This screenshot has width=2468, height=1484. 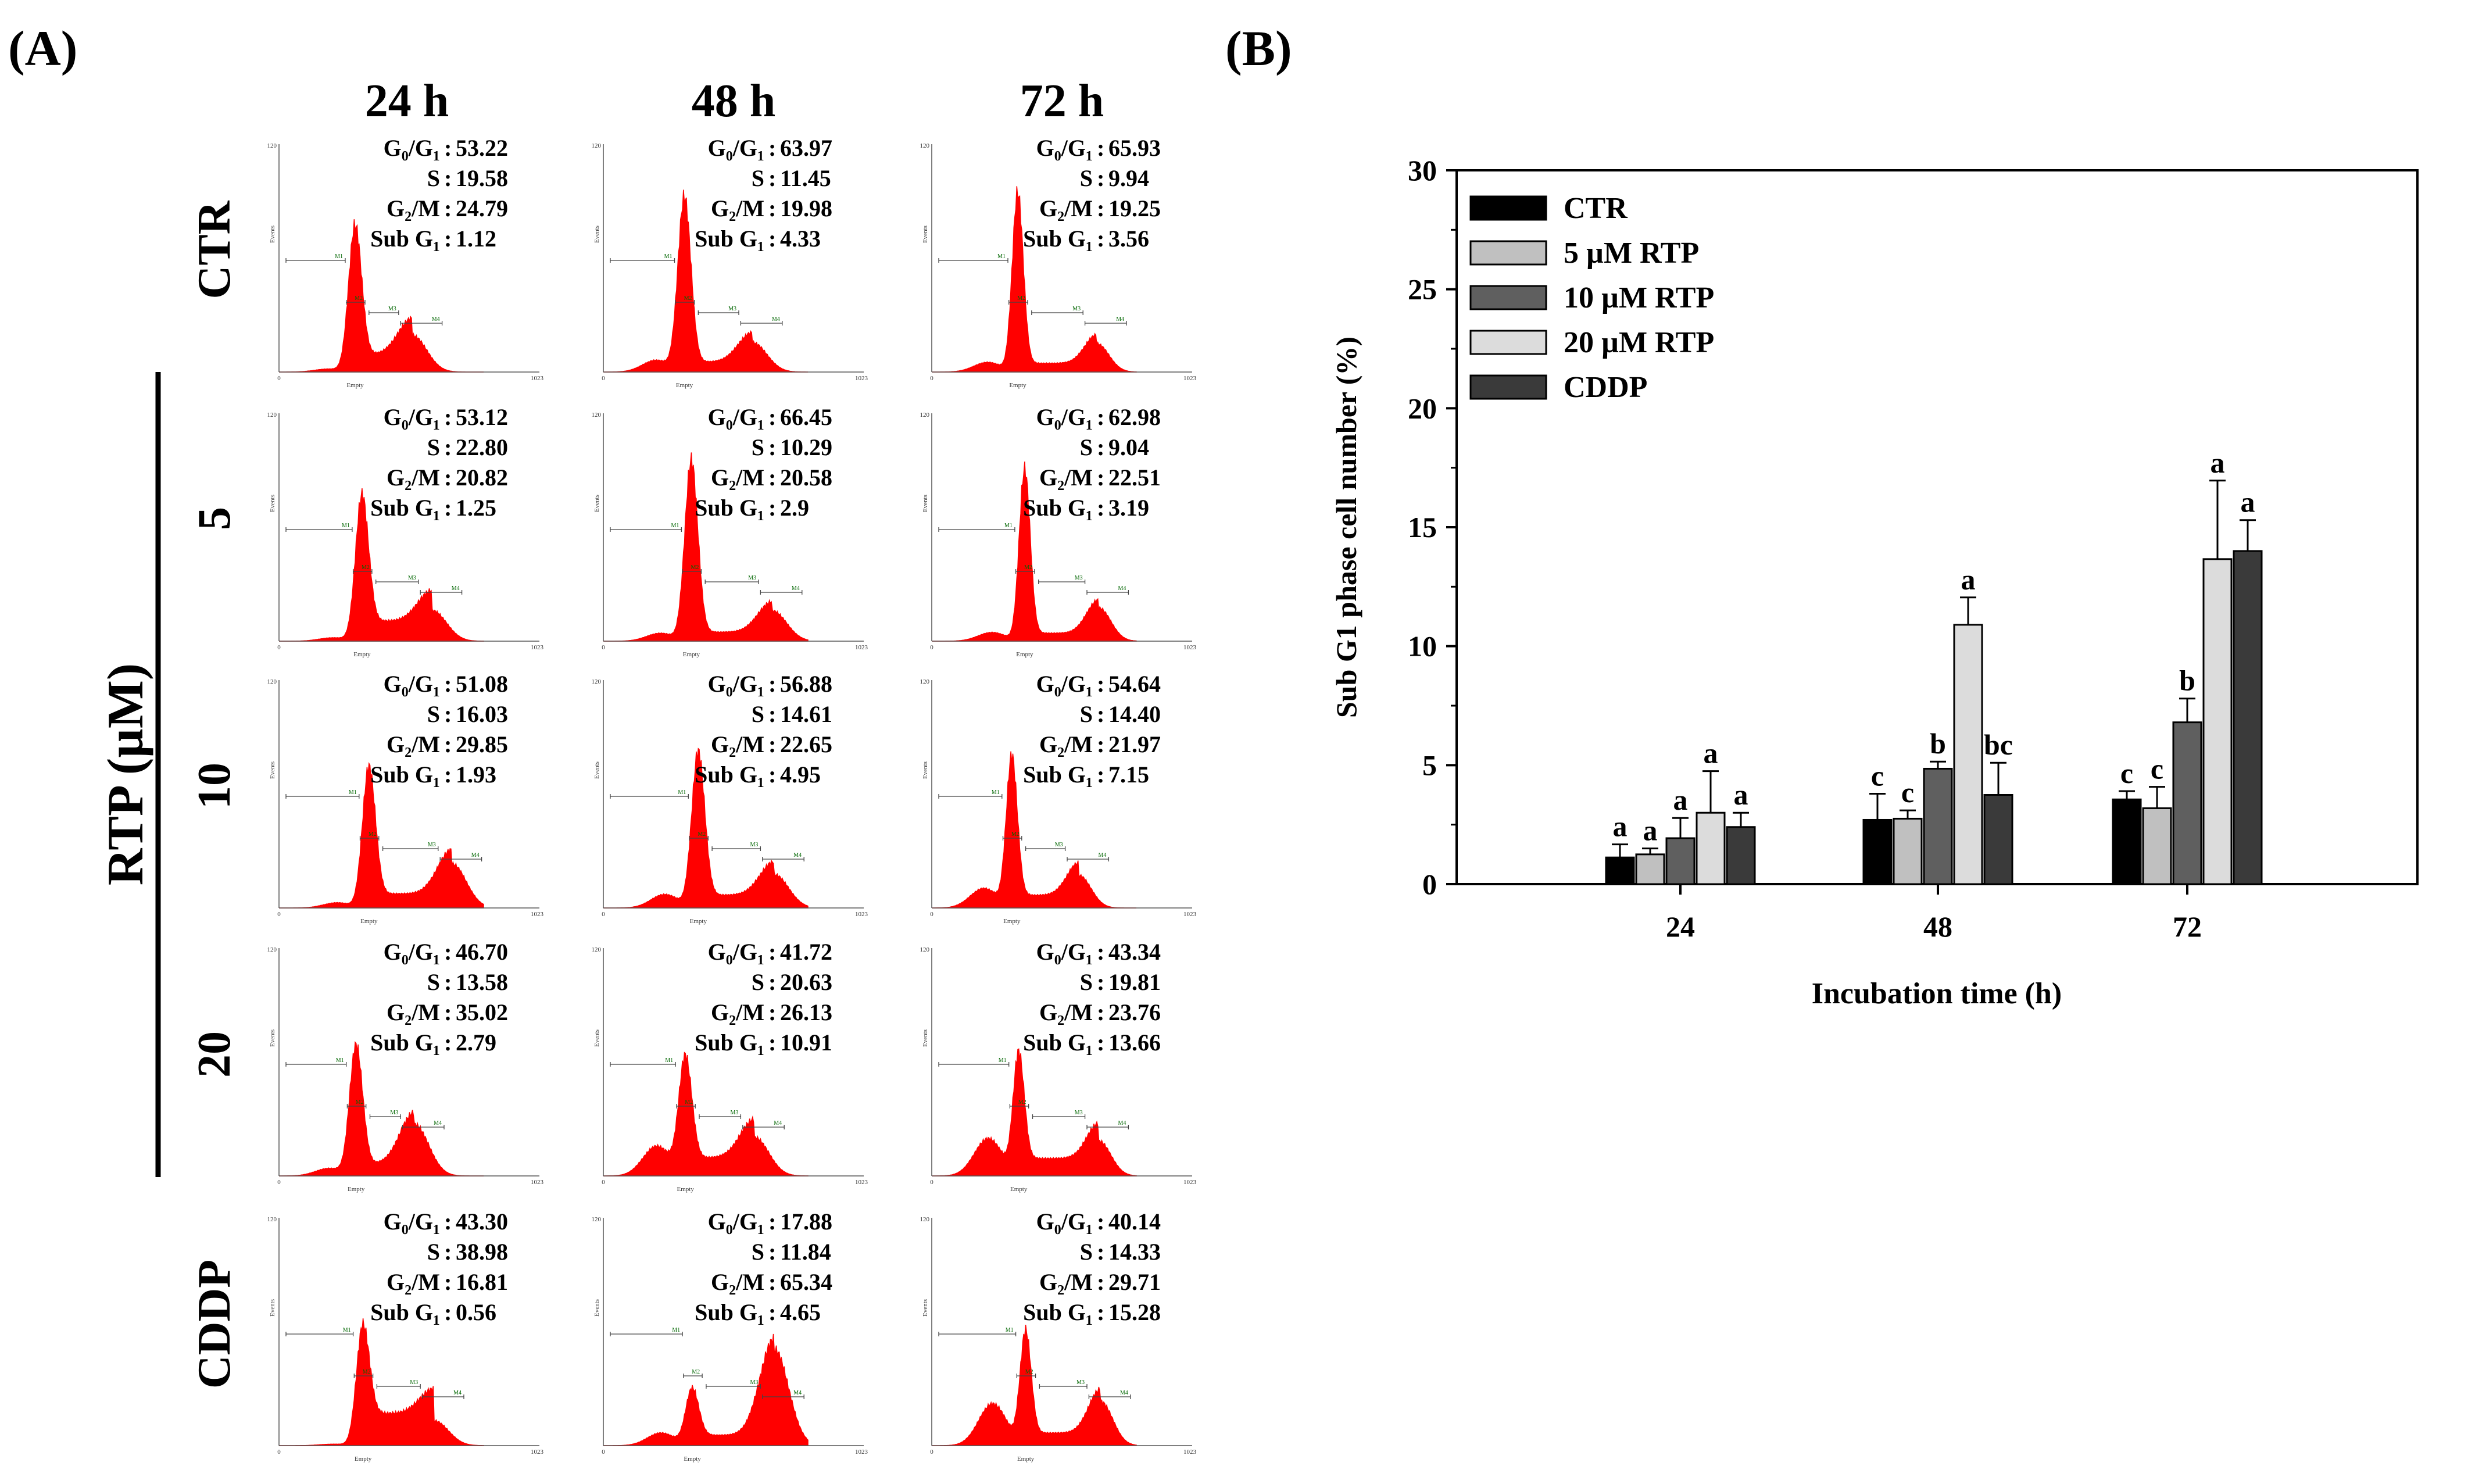 I want to click on stat-value: 56.88, so click(x=806, y=684).